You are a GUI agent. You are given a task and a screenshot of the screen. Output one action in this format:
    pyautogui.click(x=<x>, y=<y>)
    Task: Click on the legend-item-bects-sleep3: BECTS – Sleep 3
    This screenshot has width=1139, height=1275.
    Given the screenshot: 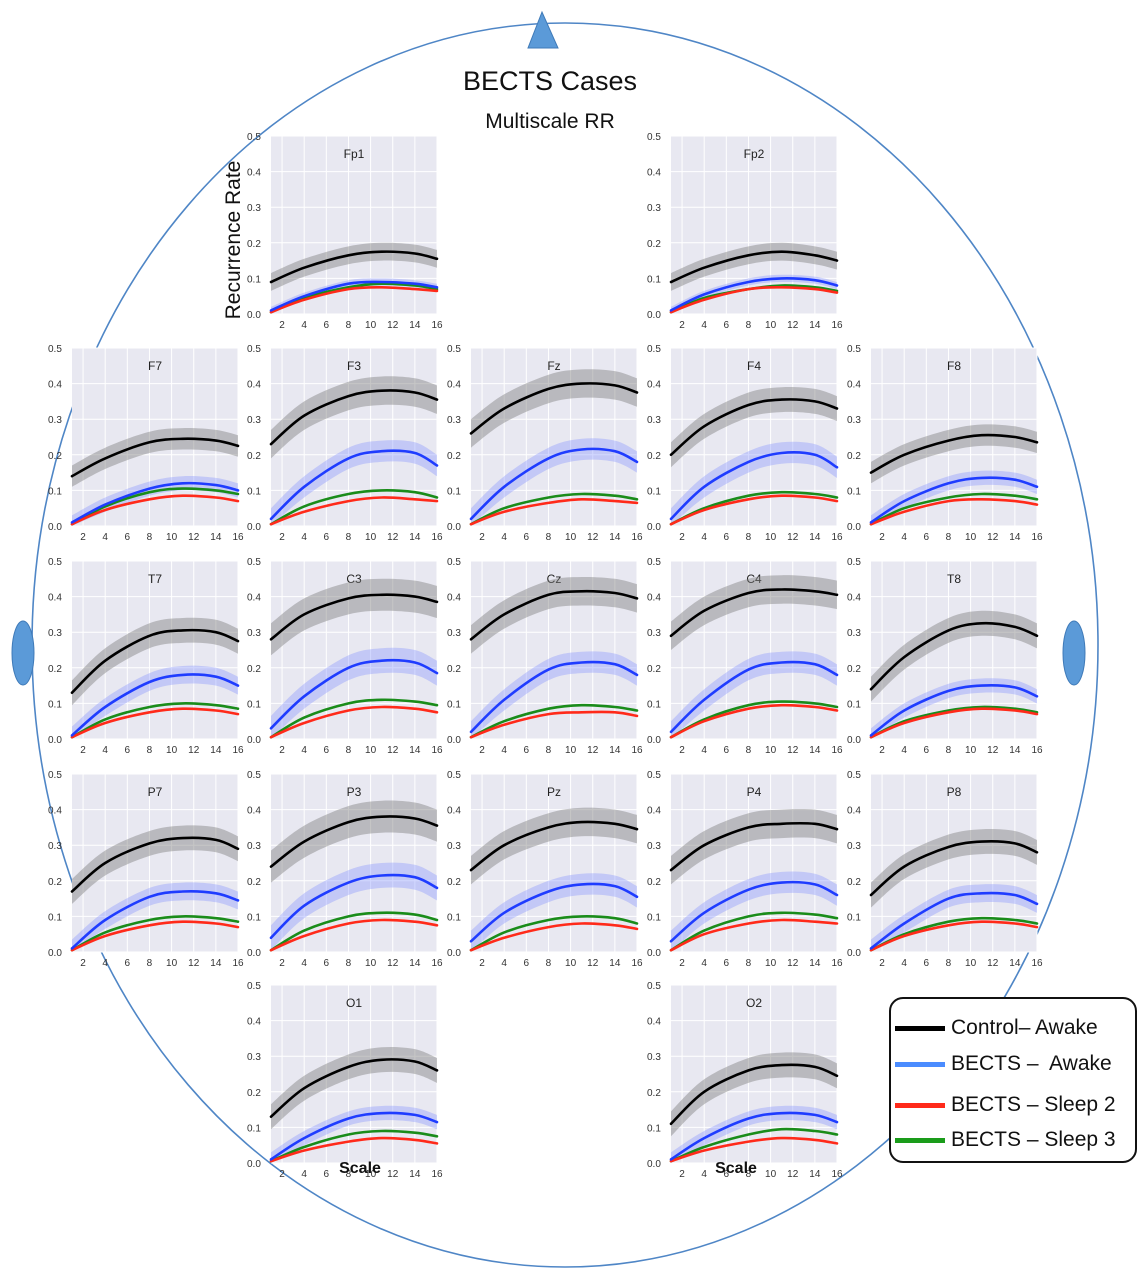 What is the action you would take?
    pyautogui.click(x=1003, y=1140)
    